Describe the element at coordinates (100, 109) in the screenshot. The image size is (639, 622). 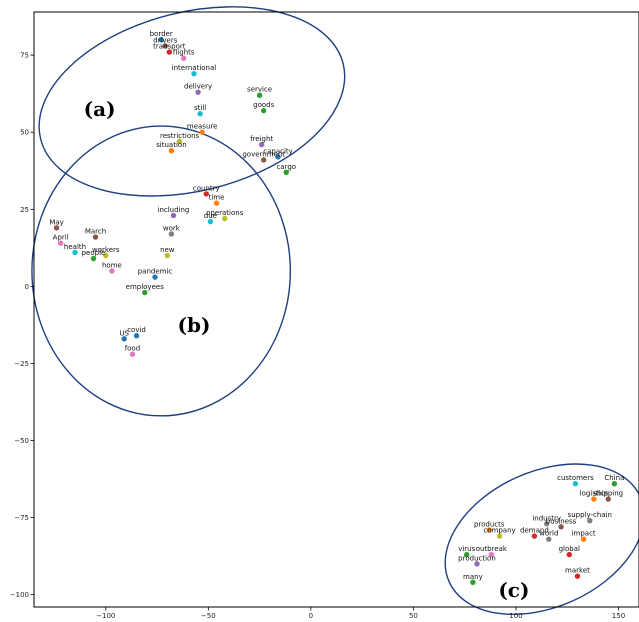
I see `cluster-annotation: (a)` at that location.